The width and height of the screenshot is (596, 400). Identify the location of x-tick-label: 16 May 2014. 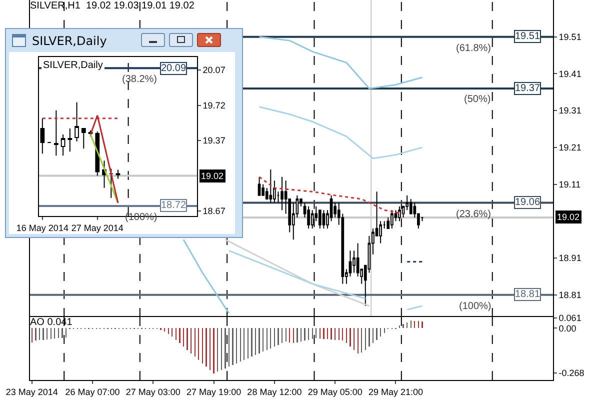
(42, 227).